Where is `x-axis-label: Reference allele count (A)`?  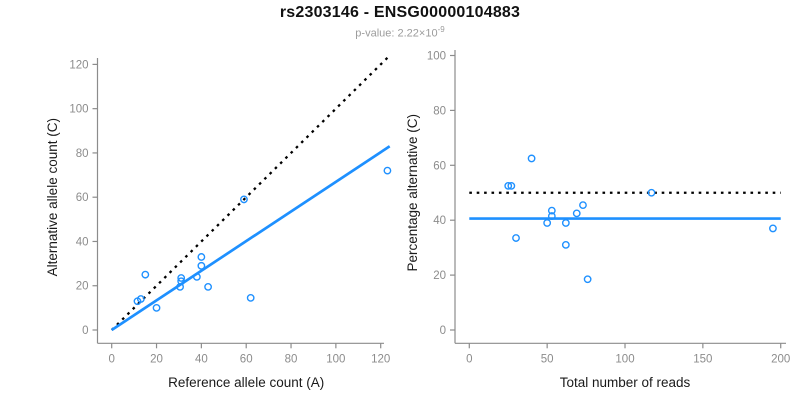
x-axis-label: Reference allele count (A) is located at coordinates (246, 382).